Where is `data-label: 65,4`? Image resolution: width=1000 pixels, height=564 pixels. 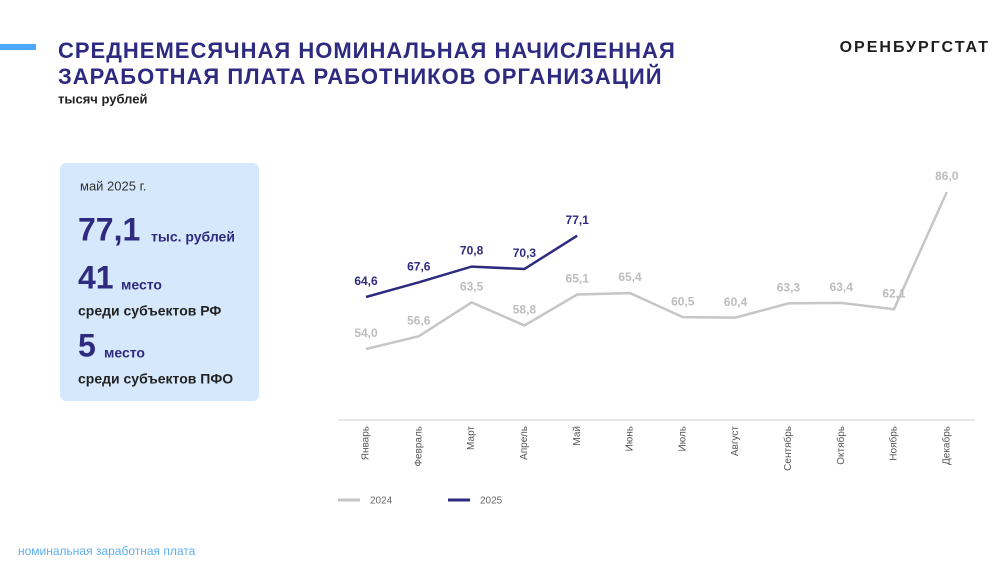 data-label: 65,4 is located at coordinates (630, 277).